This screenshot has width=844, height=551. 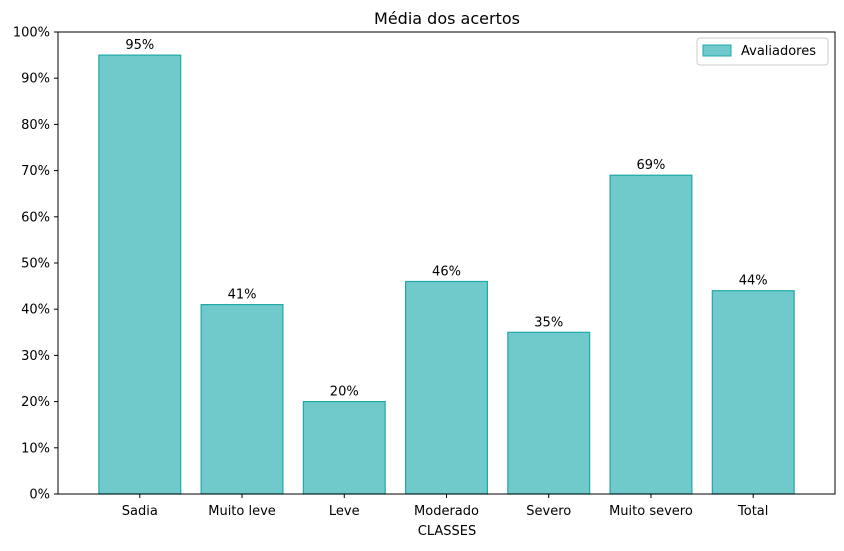 I want to click on chart-title: Média dos acertos, so click(x=447, y=18).